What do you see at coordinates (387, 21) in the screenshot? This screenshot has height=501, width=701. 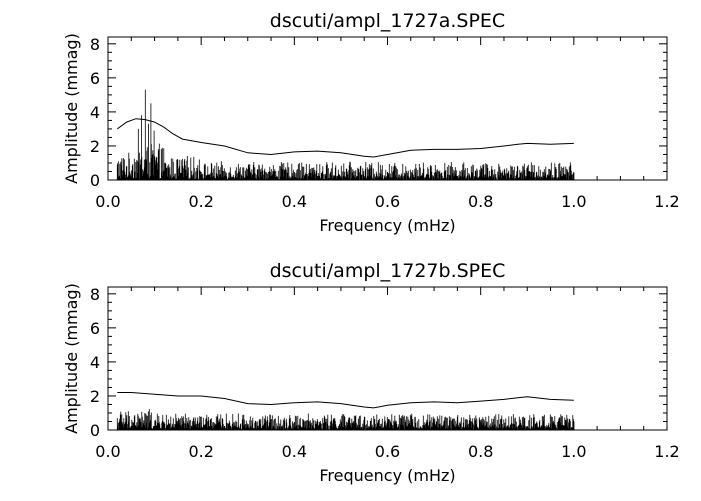 I see `chart-title: dscuti/ampl_1727a.SPEC` at bounding box center [387, 21].